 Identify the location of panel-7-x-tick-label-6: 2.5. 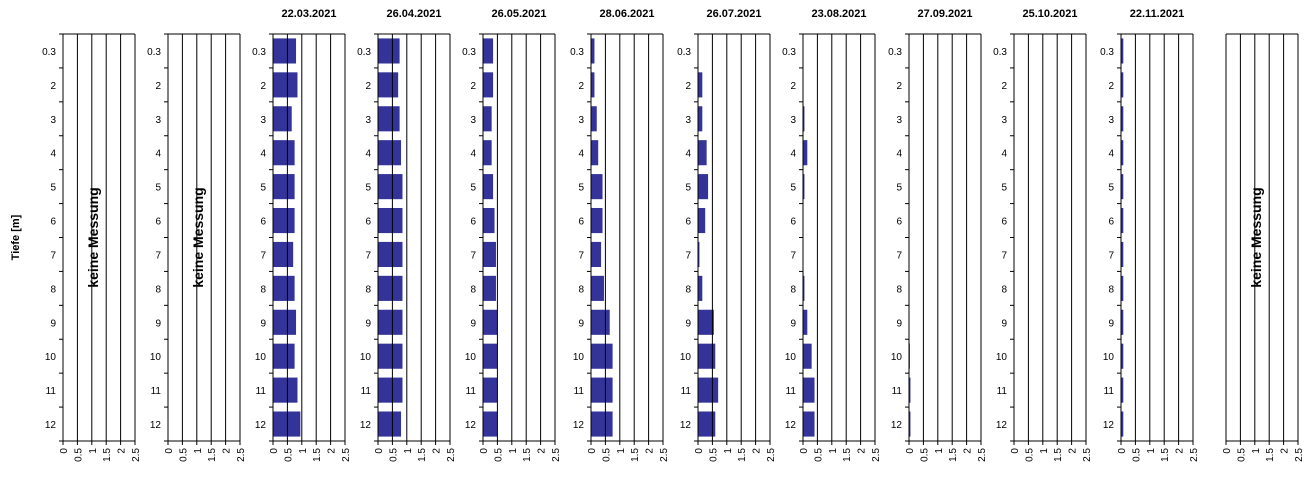
(771, 455).